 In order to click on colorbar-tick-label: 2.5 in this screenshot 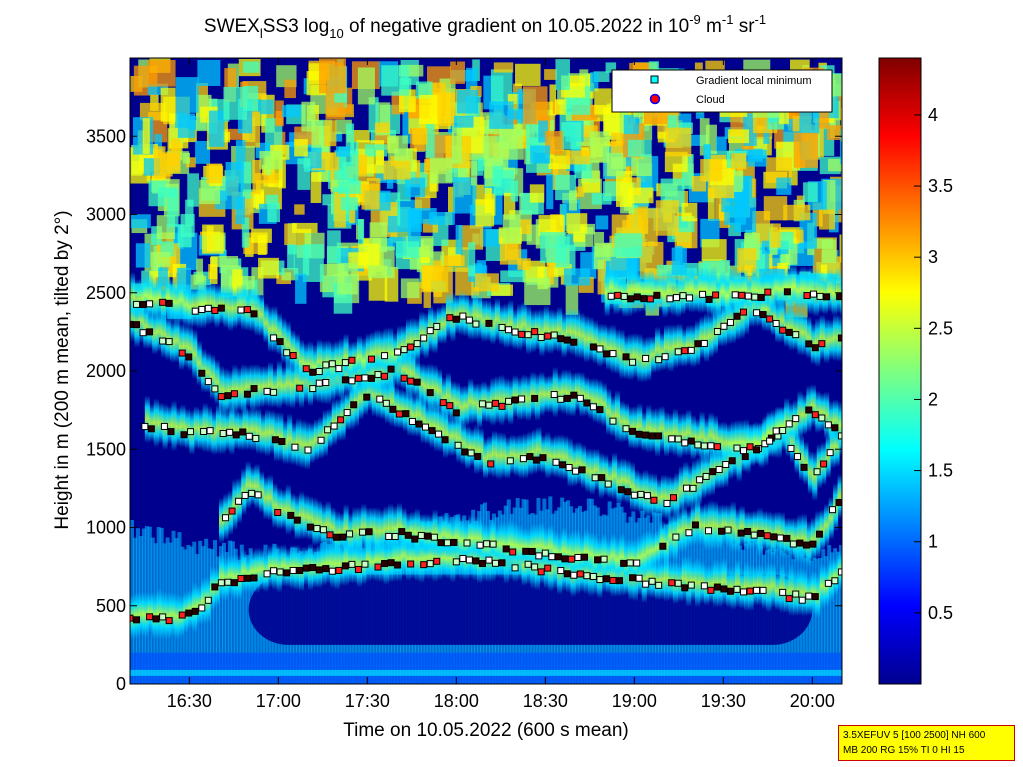, I will do `click(940, 328)`.